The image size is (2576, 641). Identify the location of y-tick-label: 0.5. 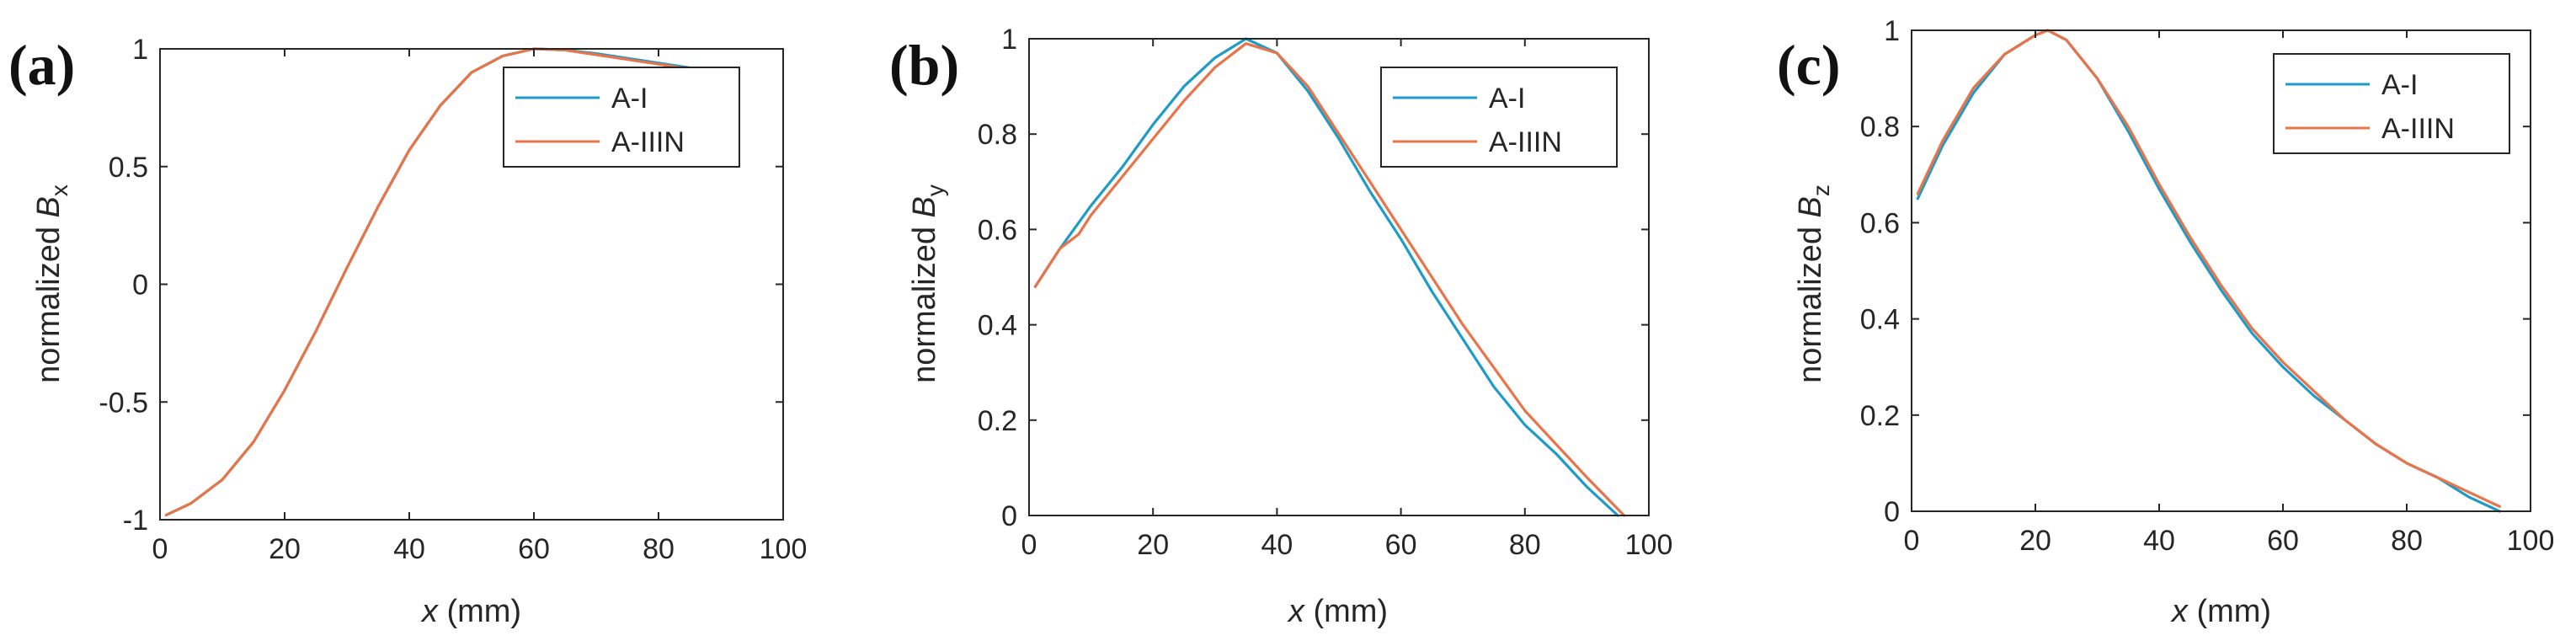
(128, 168).